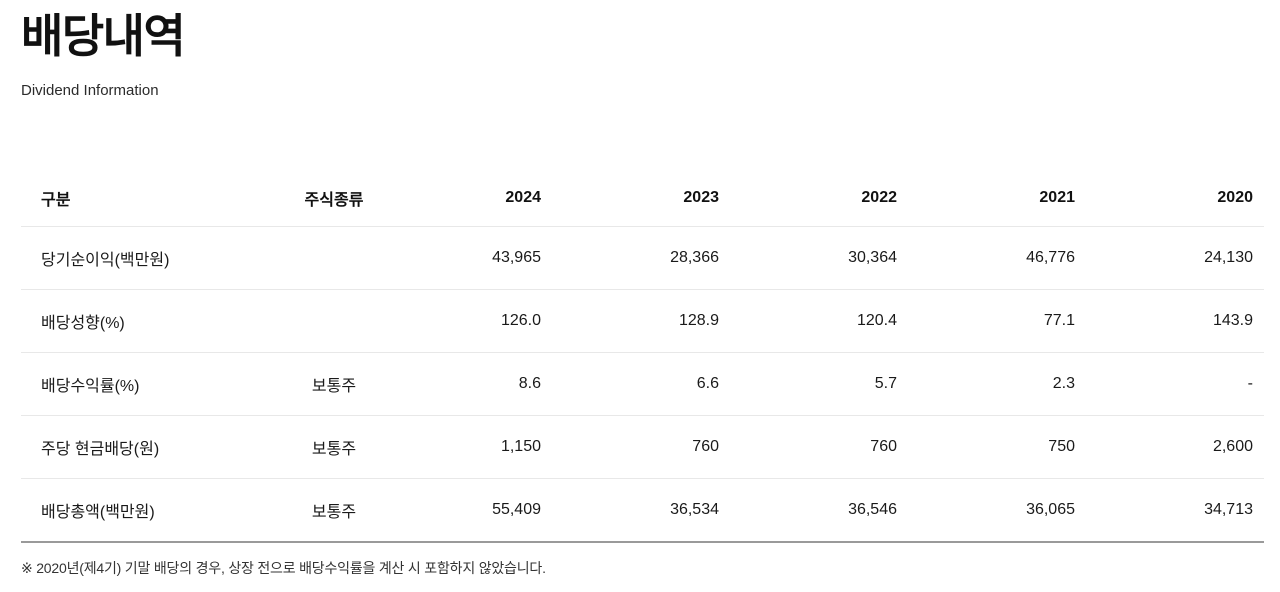  What do you see at coordinates (1175, 447) in the screenshot?
I see `value-cell-2020: 2,600` at bounding box center [1175, 447].